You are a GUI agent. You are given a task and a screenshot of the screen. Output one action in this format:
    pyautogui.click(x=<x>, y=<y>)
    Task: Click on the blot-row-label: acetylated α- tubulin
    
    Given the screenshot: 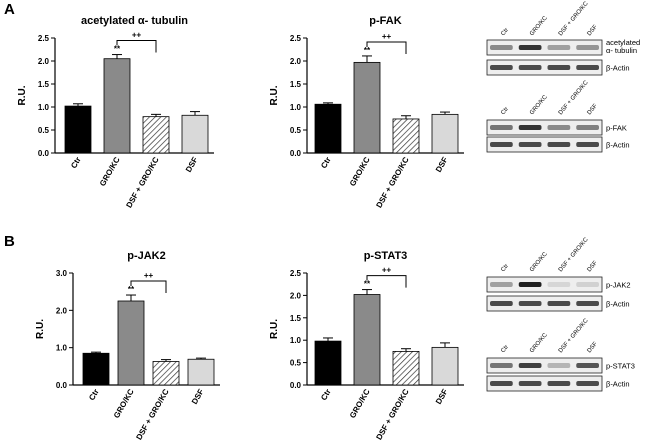 What is the action you would take?
    pyautogui.click(x=623, y=46)
    